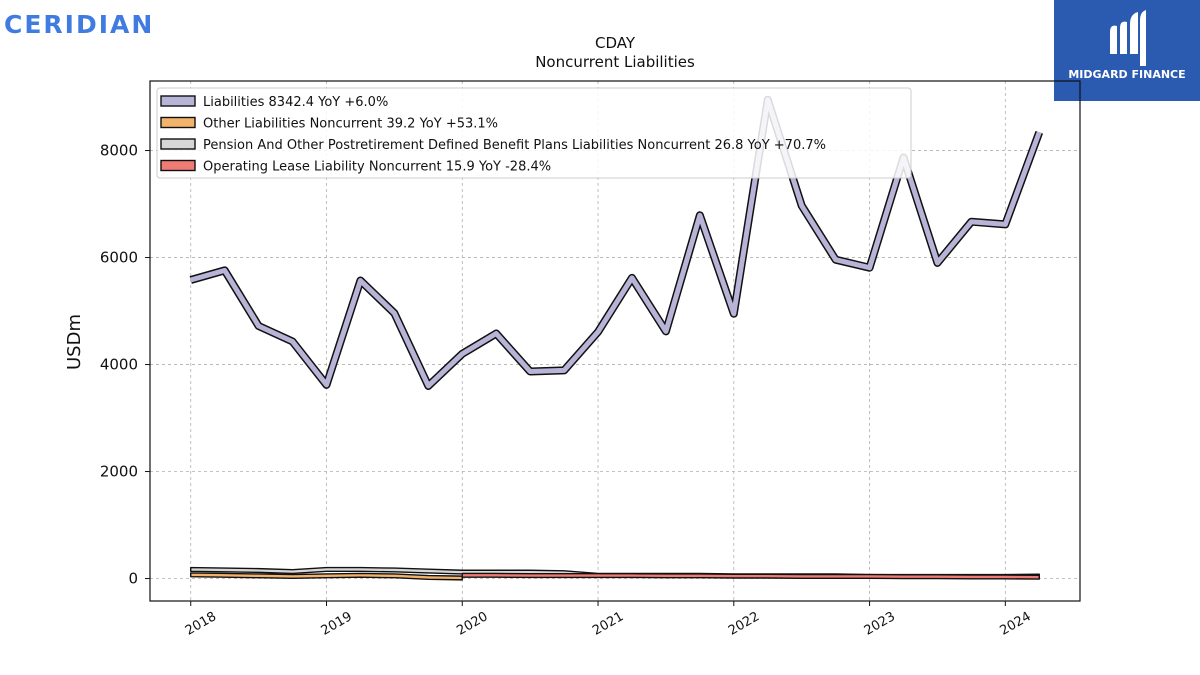 Image resolution: width=1200 pixels, height=675 pixels. What do you see at coordinates (119, 151) in the screenshot?
I see `y-tick-label: 8000` at bounding box center [119, 151].